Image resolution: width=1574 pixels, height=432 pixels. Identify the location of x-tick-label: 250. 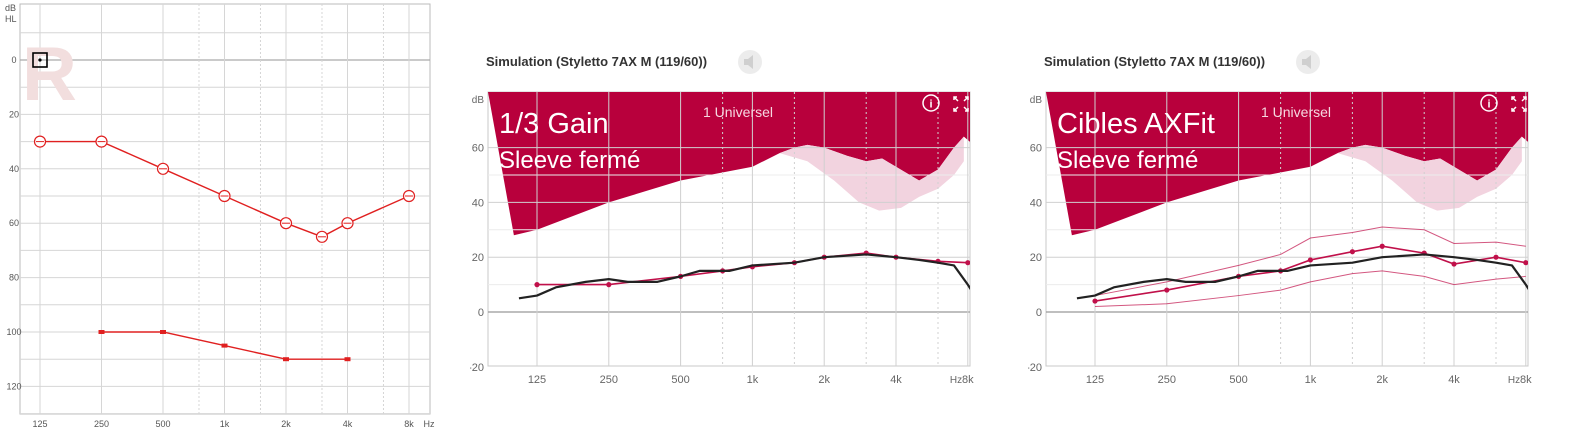
(1167, 380).